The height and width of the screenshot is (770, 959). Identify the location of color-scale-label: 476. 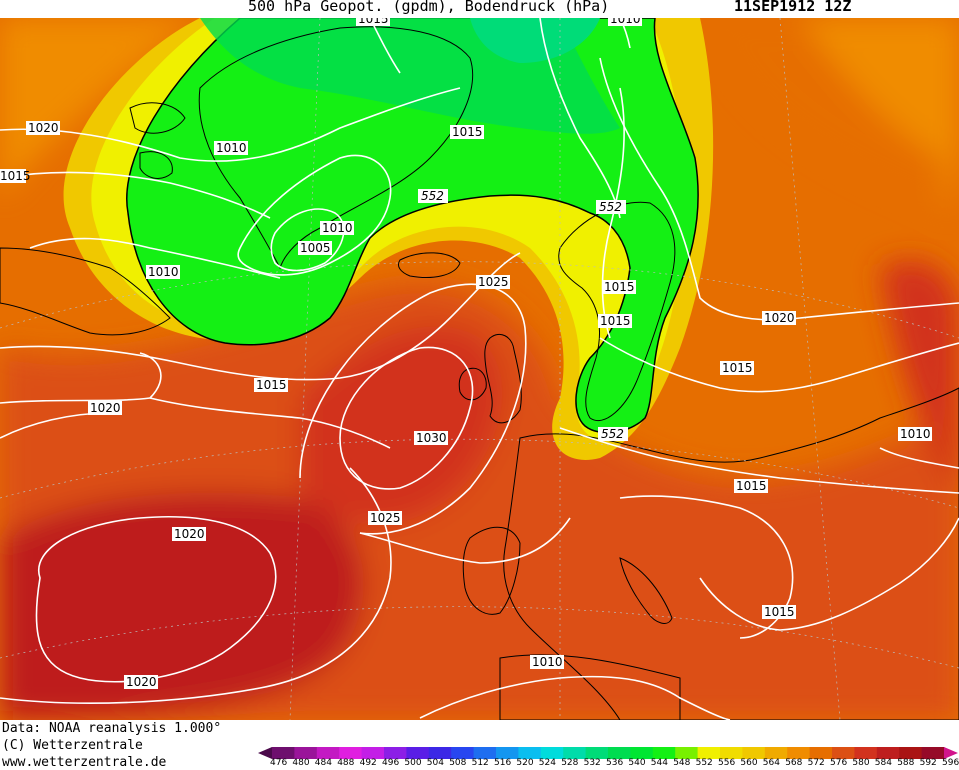
(279, 763).